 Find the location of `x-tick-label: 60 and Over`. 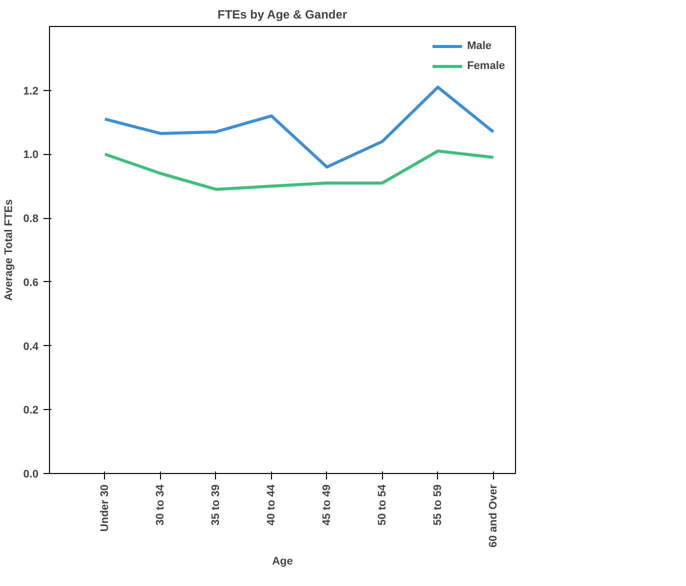

x-tick-label: 60 and Over is located at coordinates (493, 516).